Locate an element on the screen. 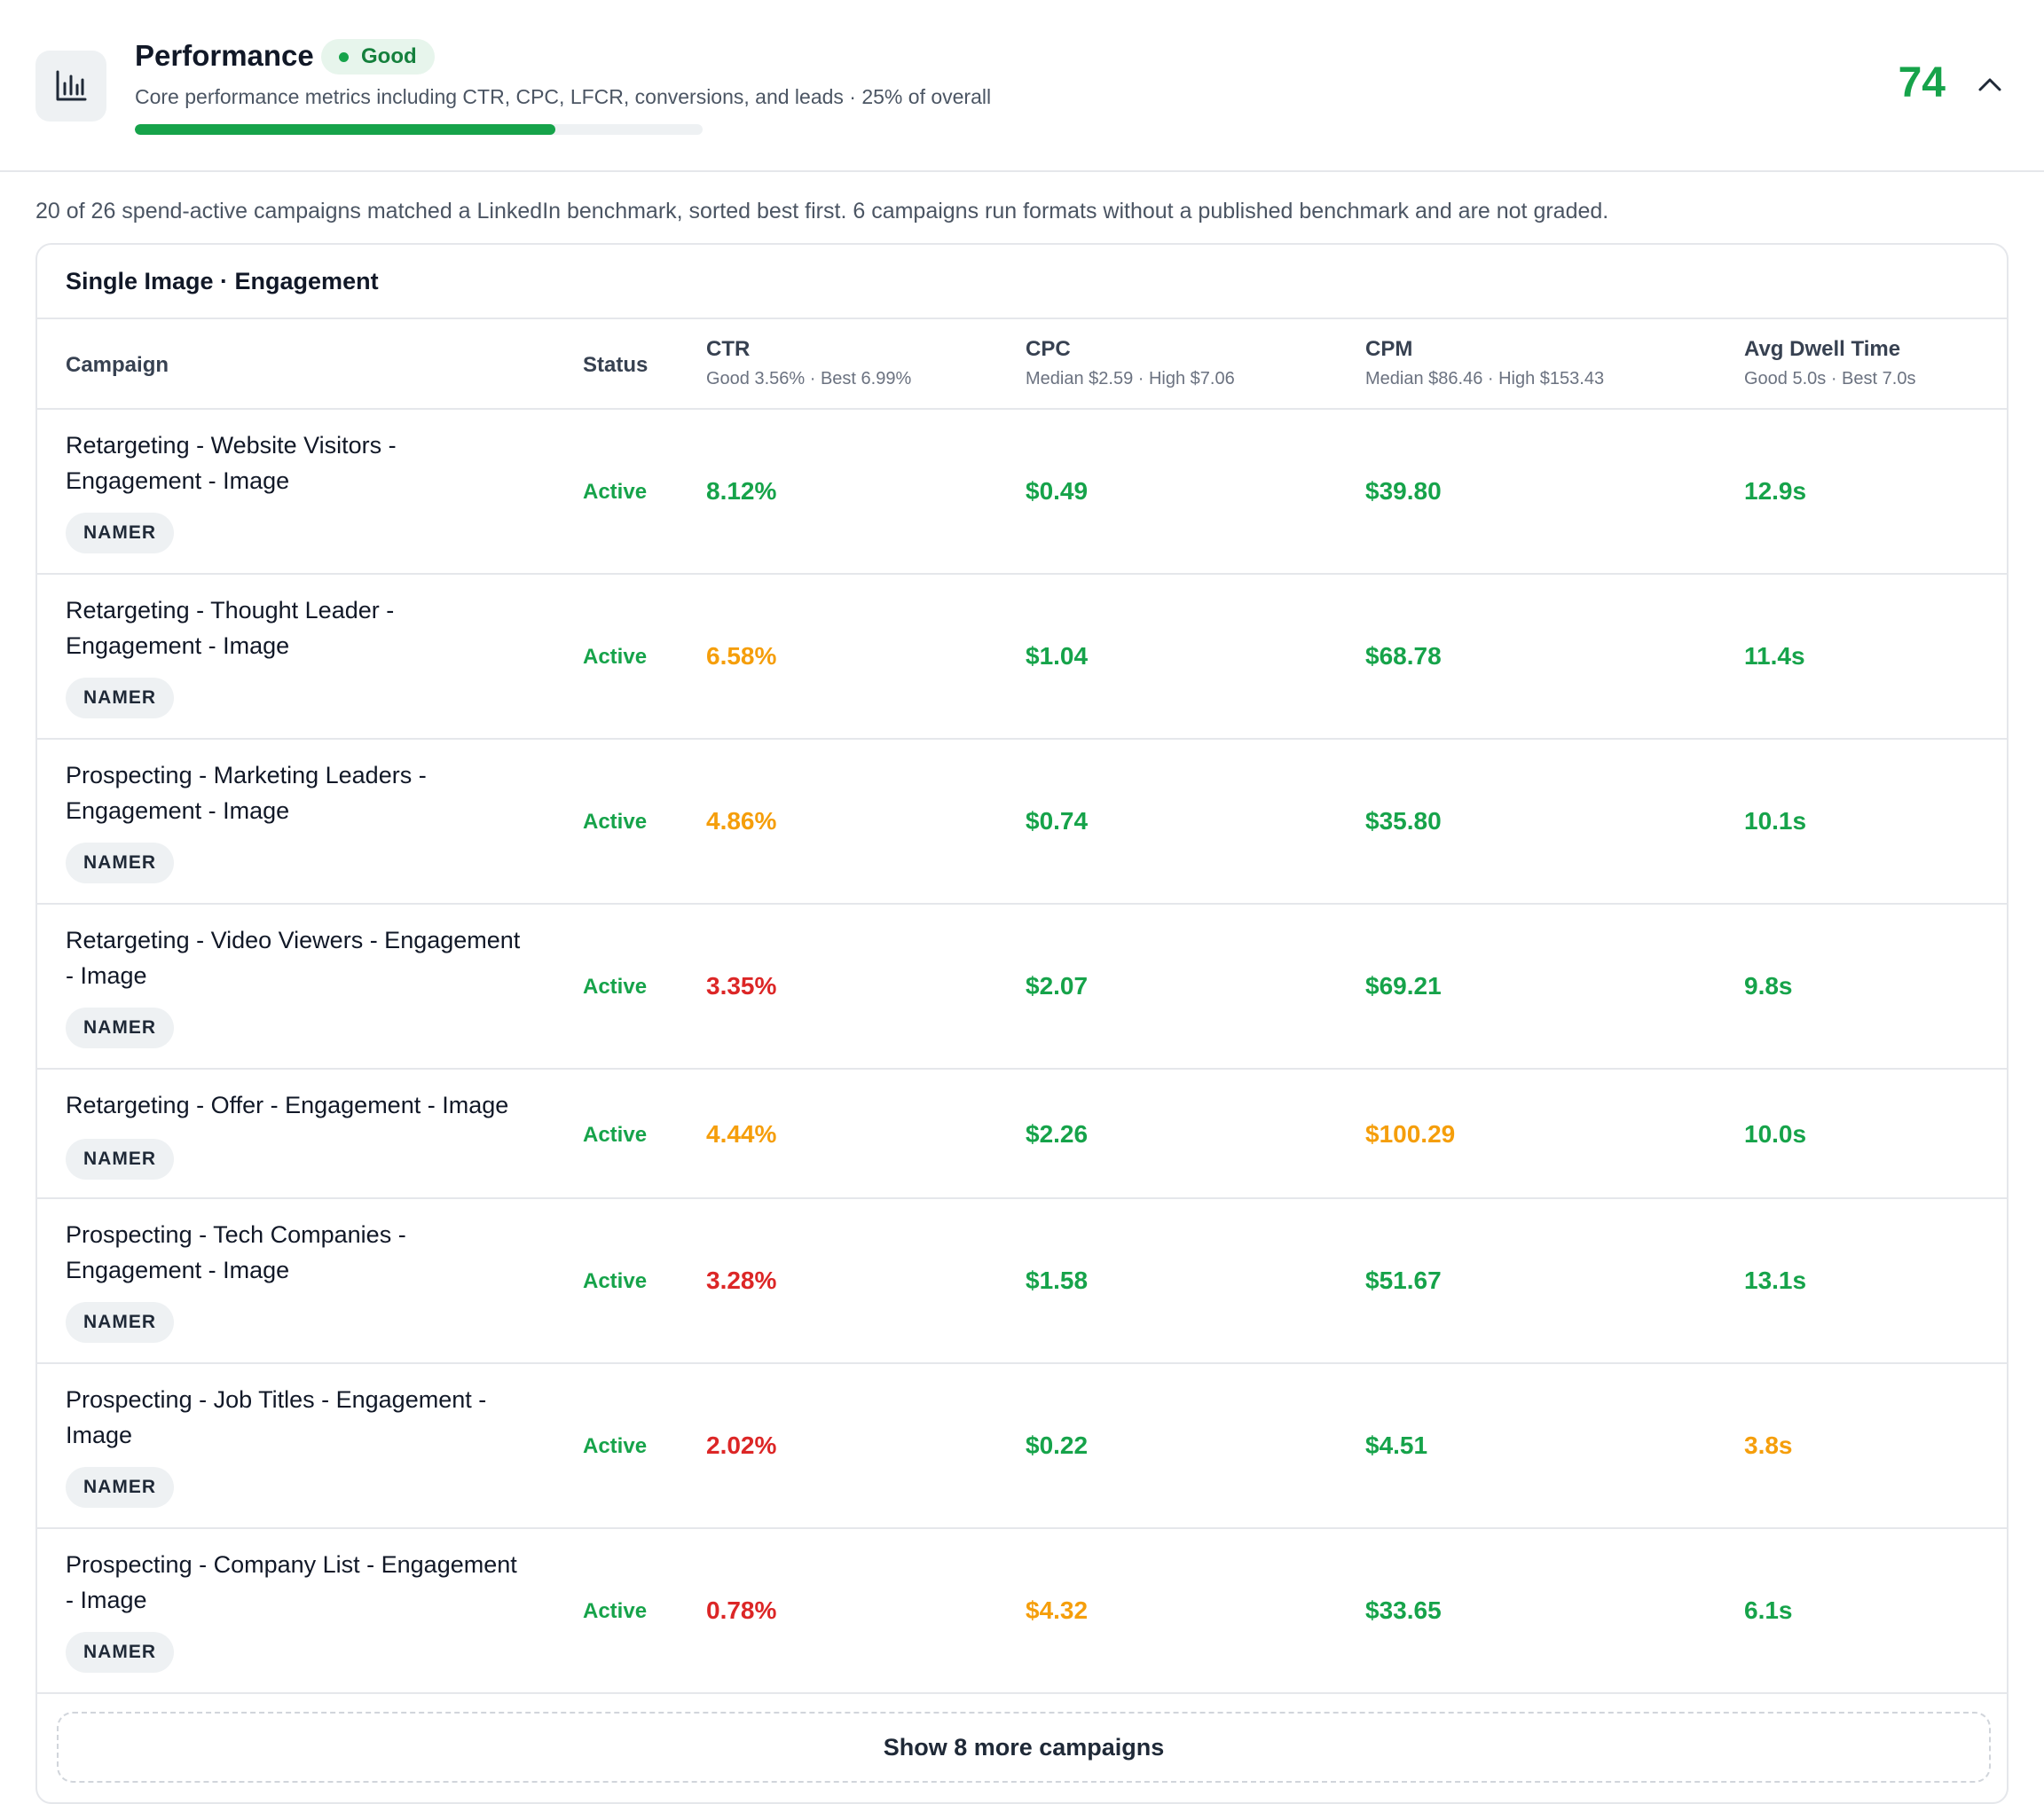  cpc-value: $0.74 is located at coordinates (1057, 821).